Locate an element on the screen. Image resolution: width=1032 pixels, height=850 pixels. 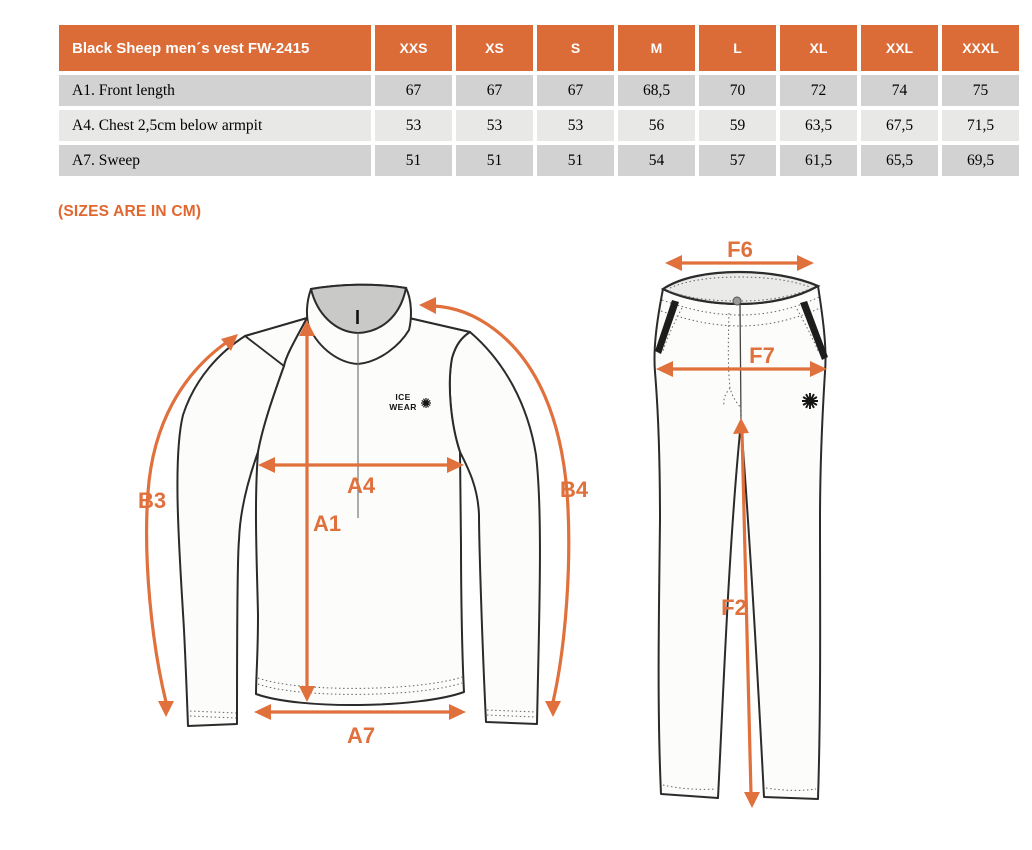
size-col-xxxl: XXXL is located at coordinates (980, 48).